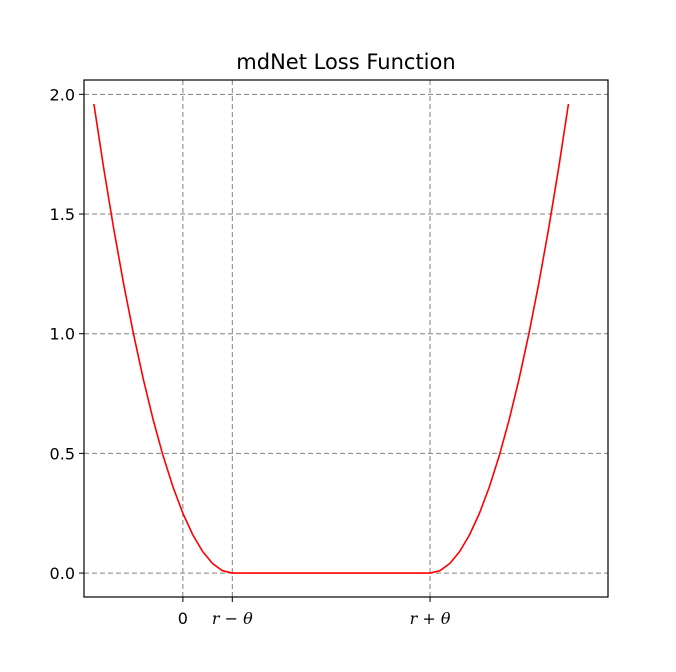  What do you see at coordinates (314, 612) in the screenshot?
I see `x-axis: 0 r − θ r + θ` at bounding box center [314, 612].